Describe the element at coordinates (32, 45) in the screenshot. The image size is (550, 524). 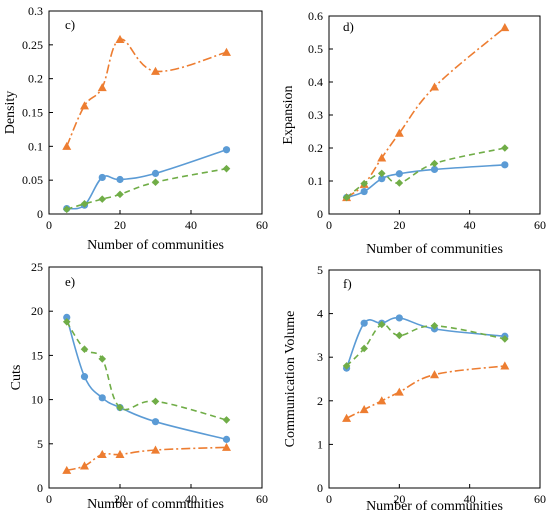
I see `y-tick-label: 0.25` at that location.